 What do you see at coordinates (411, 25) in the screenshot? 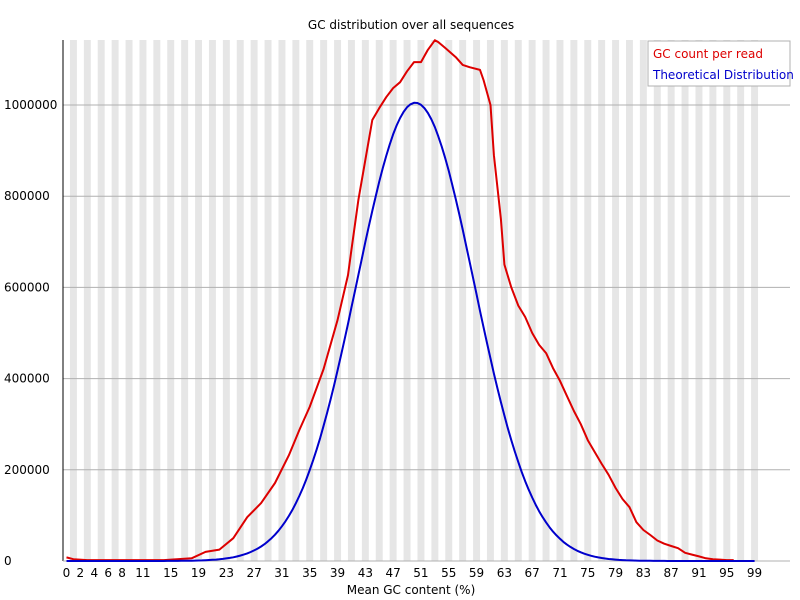
I see `chart-title: GC distribution over all sequences` at bounding box center [411, 25].